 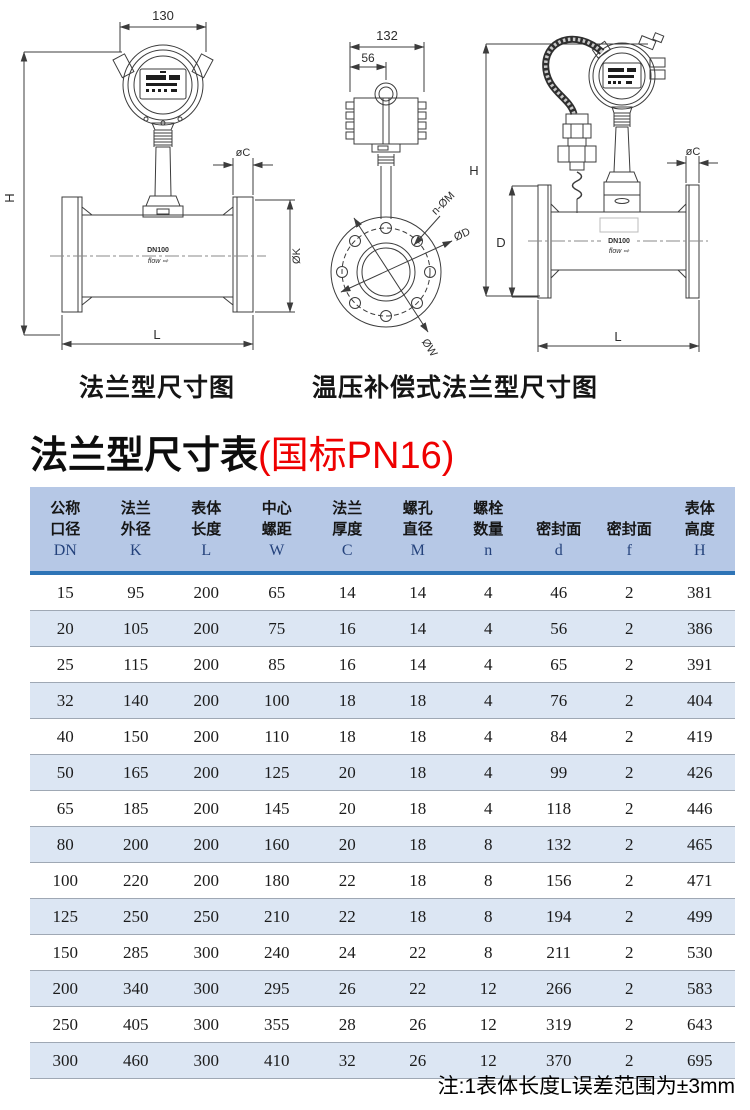 What do you see at coordinates (558, 988) in the screenshot?
I see `table-cell: 266` at bounding box center [558, 988].